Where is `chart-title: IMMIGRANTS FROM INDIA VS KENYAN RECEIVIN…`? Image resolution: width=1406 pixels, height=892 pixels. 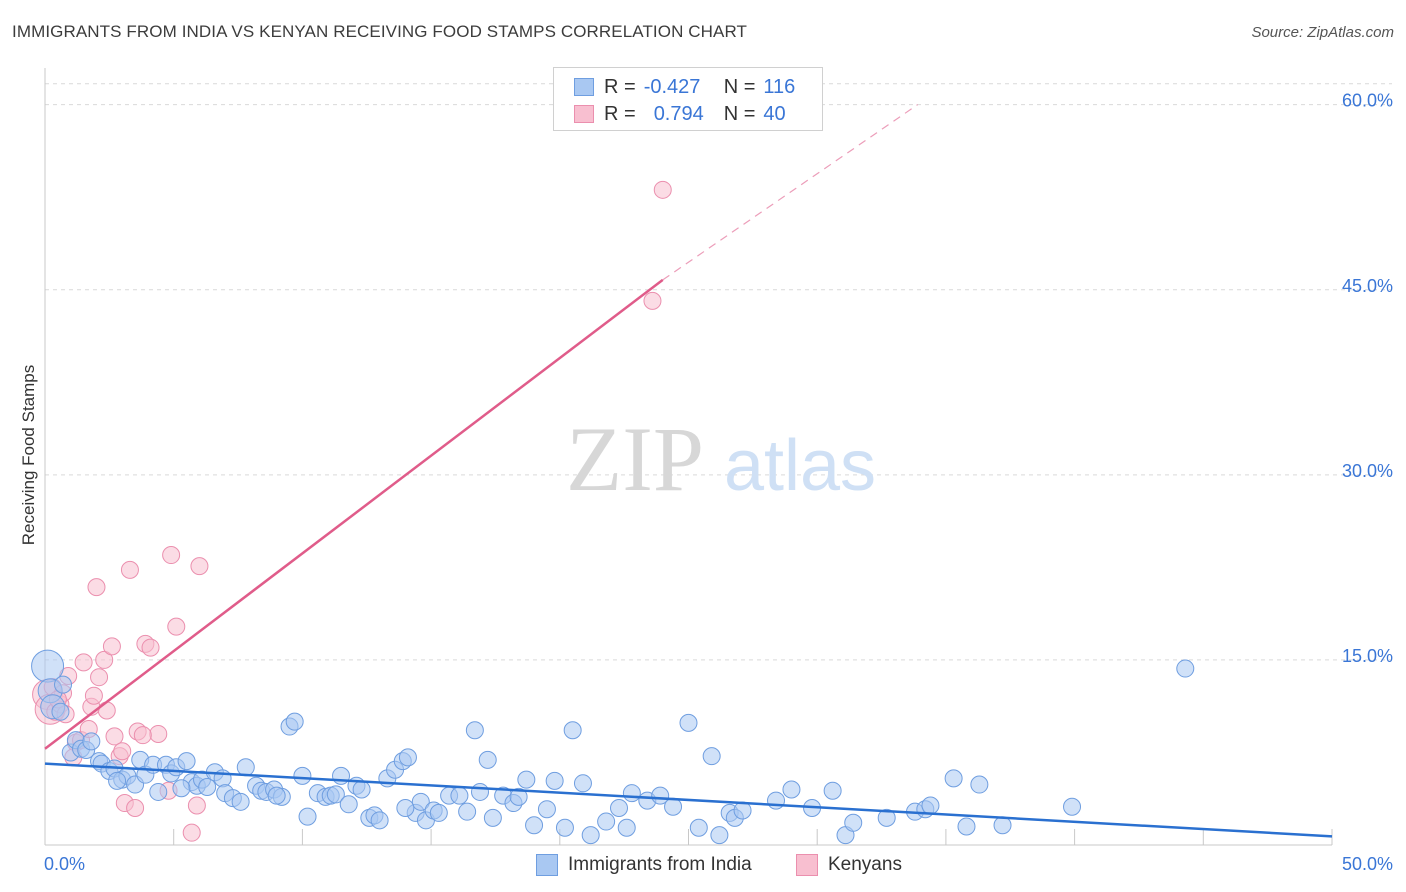 chart-title: IMMIGRANTS FROM INDIA VS KENYAN RECEIVIN… is located at coordinates (380, 31).